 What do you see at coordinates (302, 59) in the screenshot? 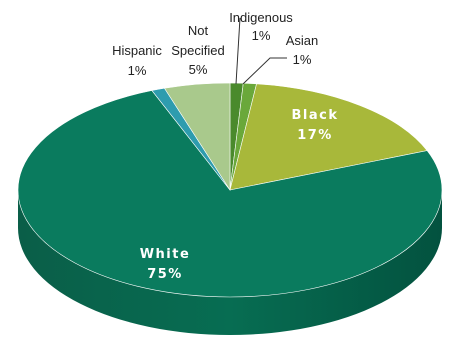
I see `asian-value: 1%` at bounding box center [302, 59].